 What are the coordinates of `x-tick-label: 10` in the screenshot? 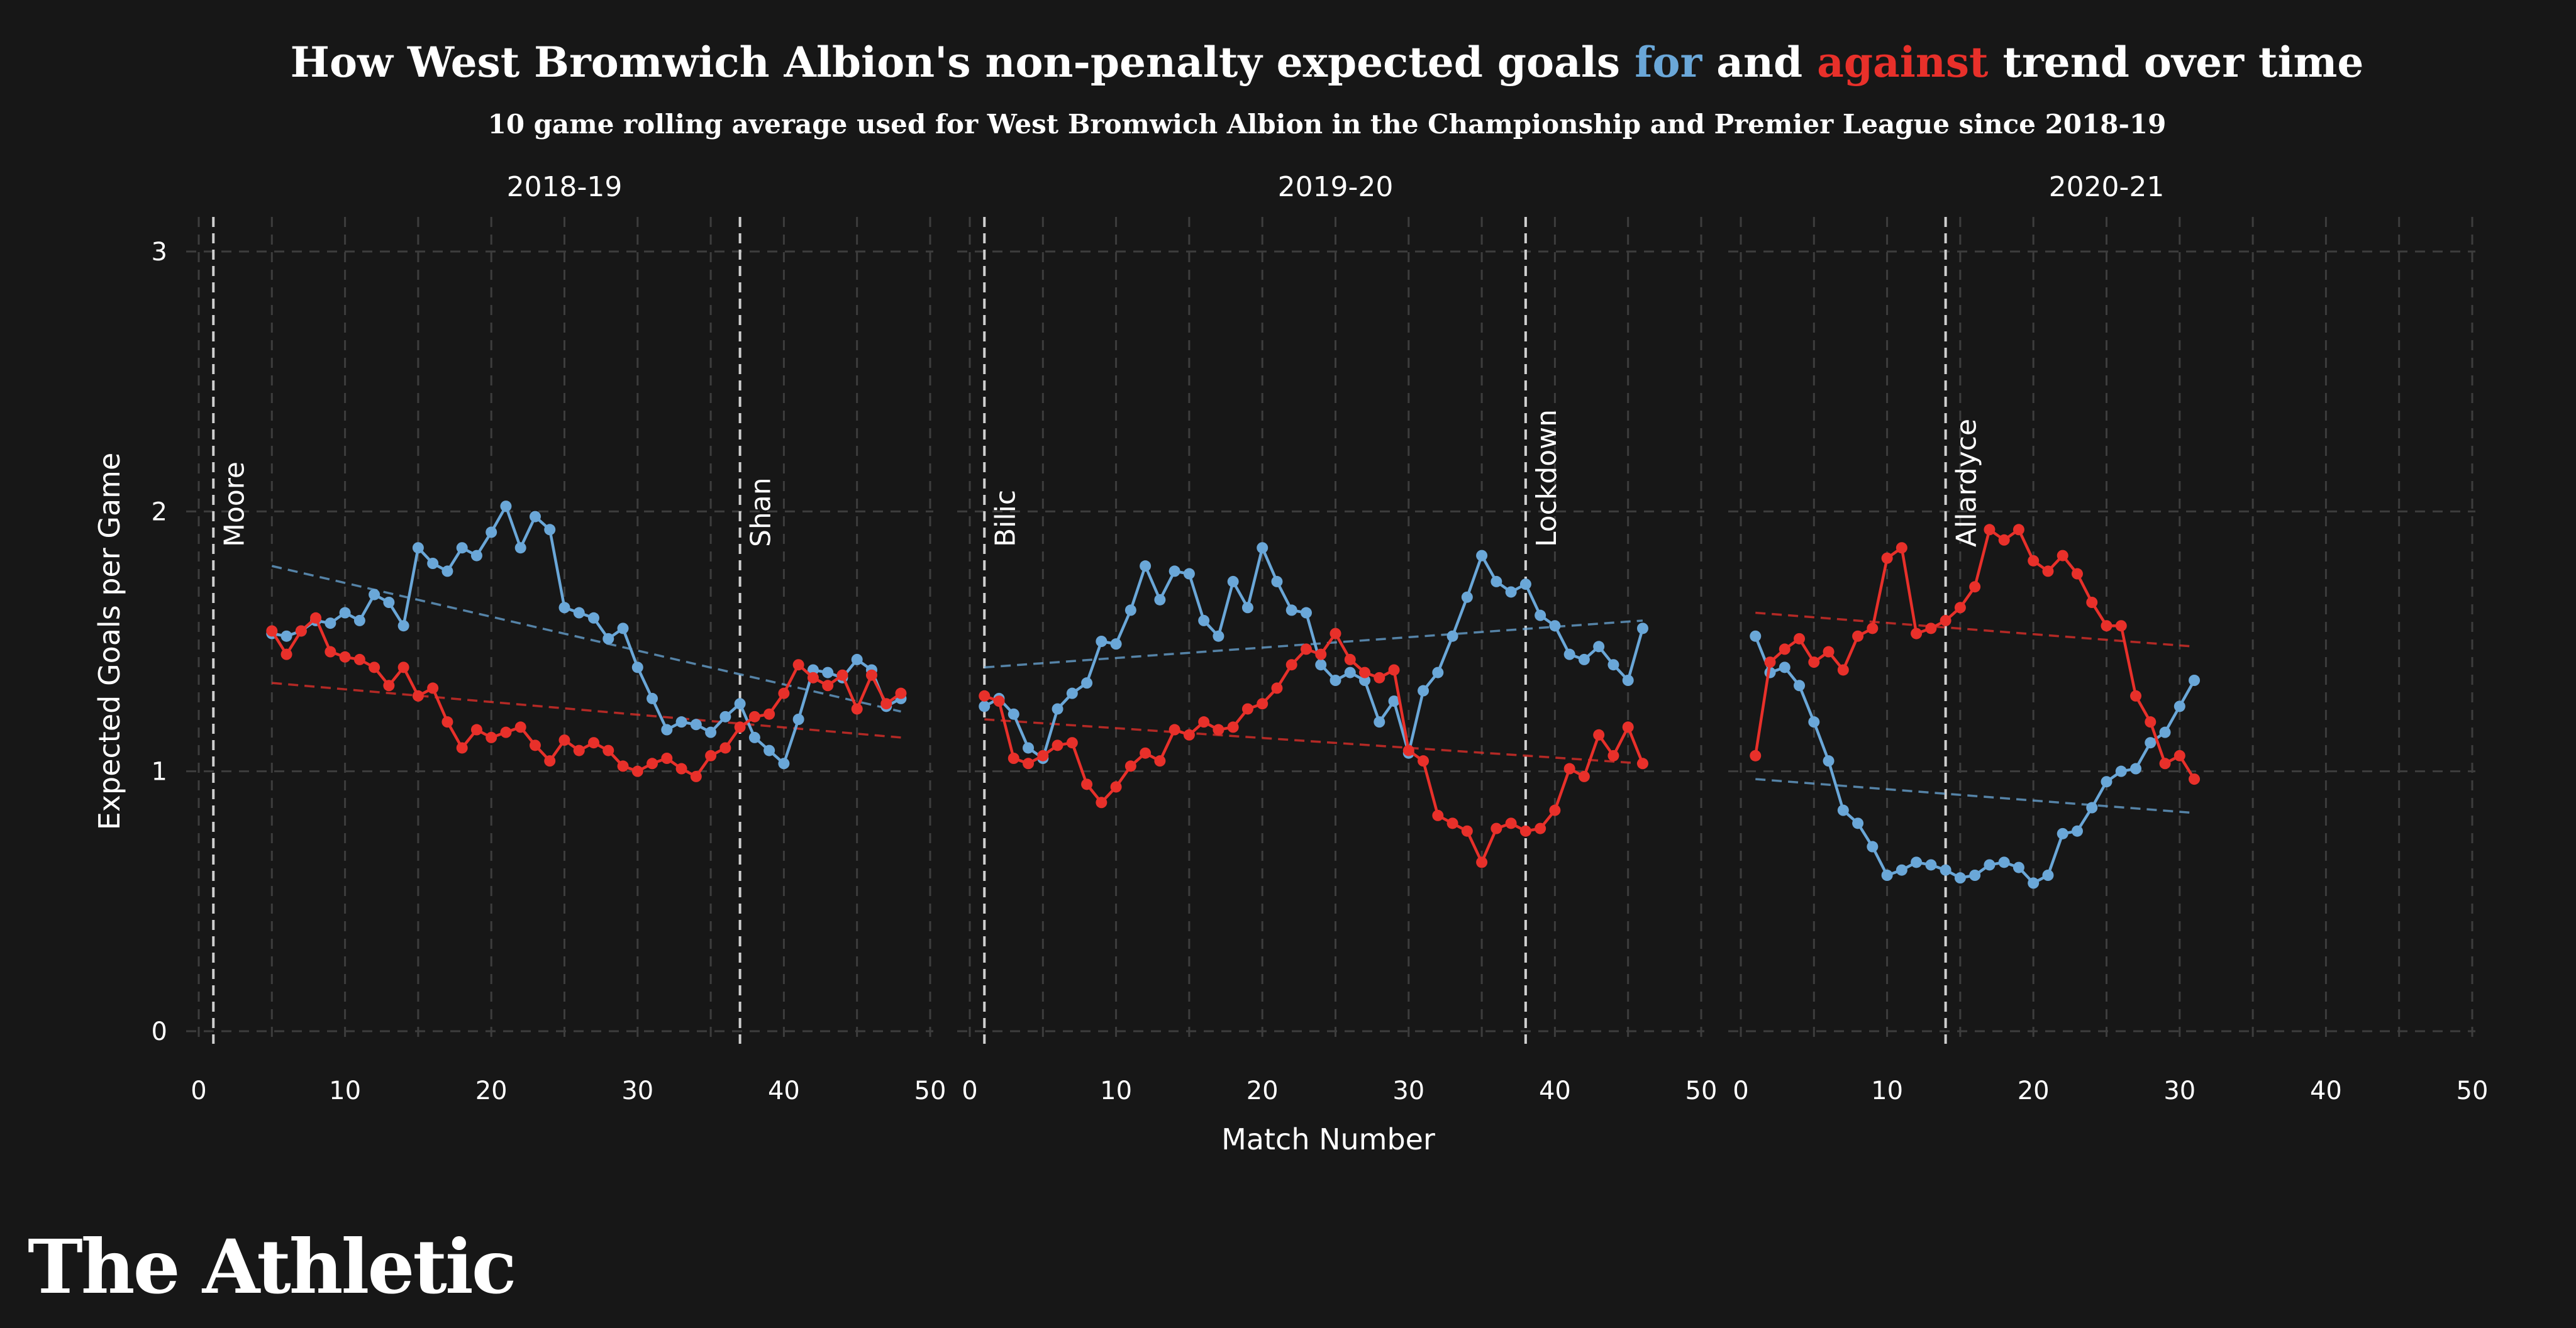 It's located at (1116, 1090).